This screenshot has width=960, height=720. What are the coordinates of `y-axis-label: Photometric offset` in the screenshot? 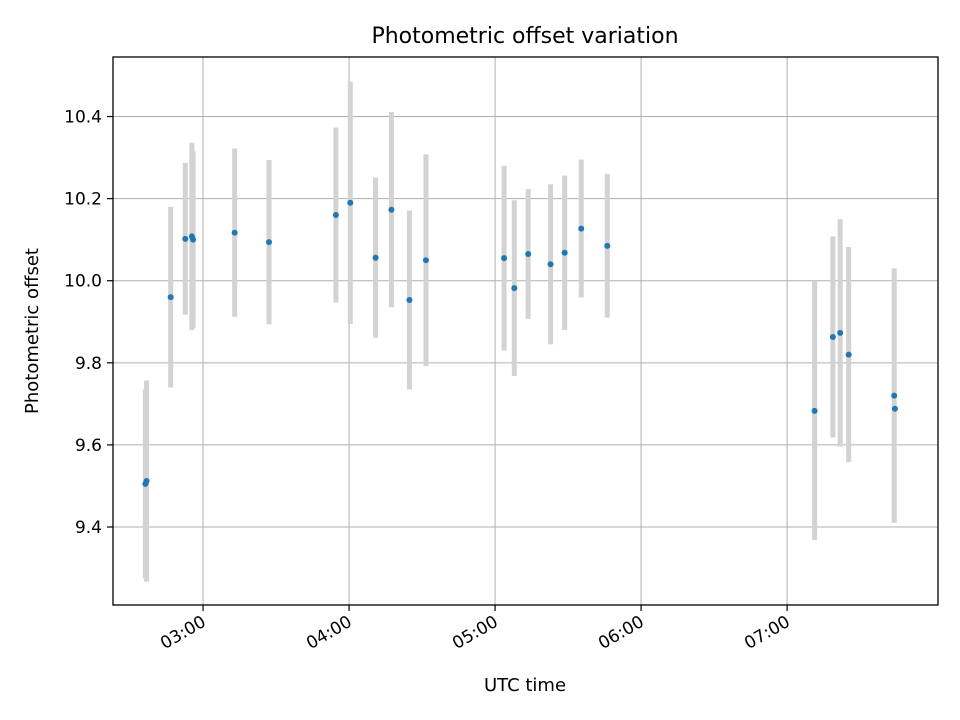 It's located at (32, 331).